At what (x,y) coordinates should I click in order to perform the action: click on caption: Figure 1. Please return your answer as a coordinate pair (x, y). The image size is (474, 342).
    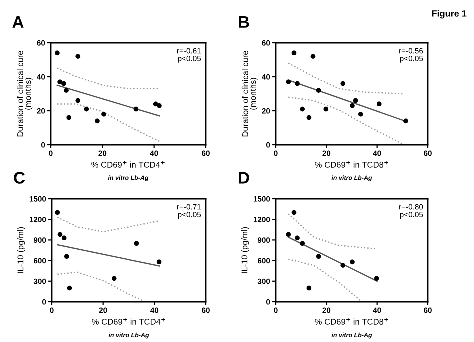
    Looking at the image, I should click on (449, 14).